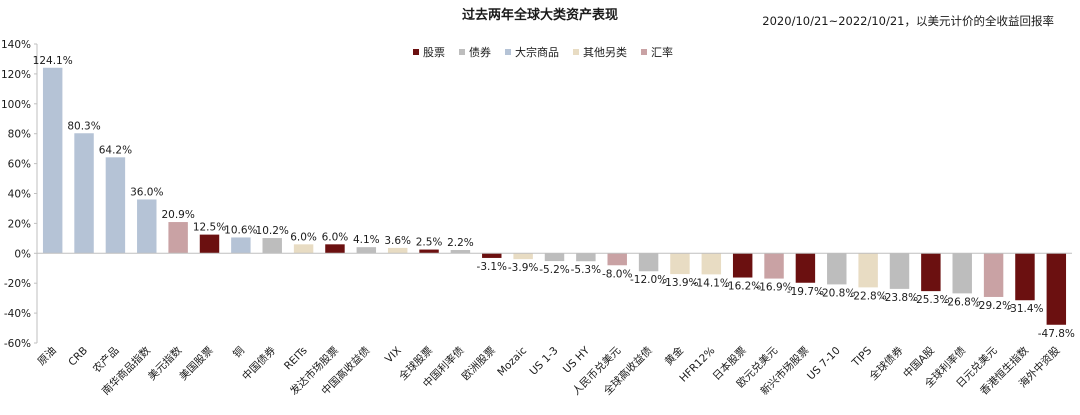  Describe the element at coordinates (17, 344) in the screenshot. I see `y-tick-label: -60%` at that location.